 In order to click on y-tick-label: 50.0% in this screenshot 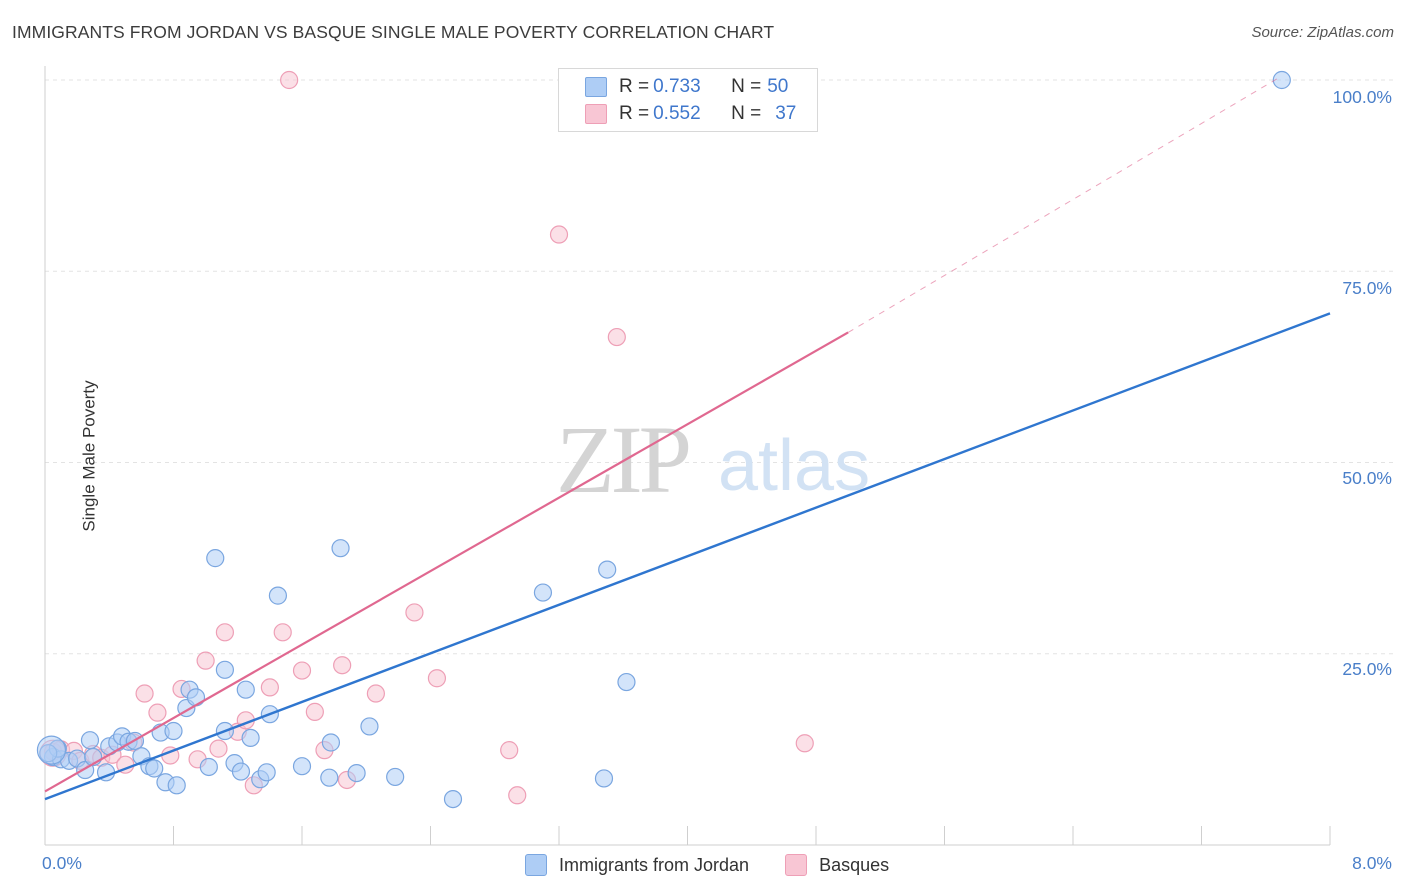, I will do `click(1367, 478)`.